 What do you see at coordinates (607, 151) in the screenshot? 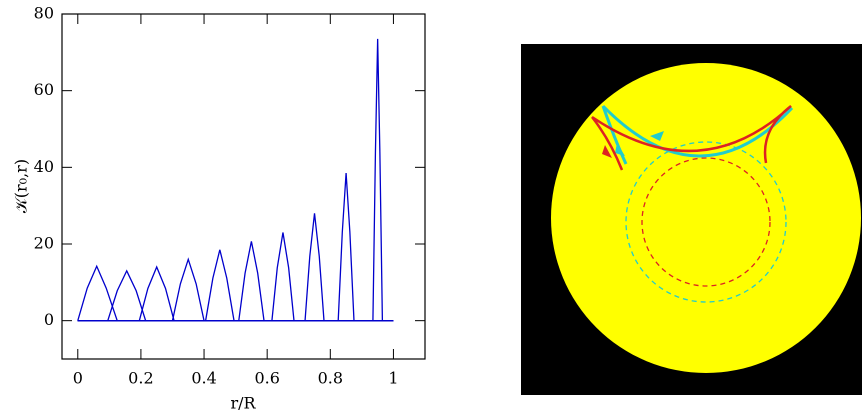
I see `arrow-red` at bounding box center [607, 151].